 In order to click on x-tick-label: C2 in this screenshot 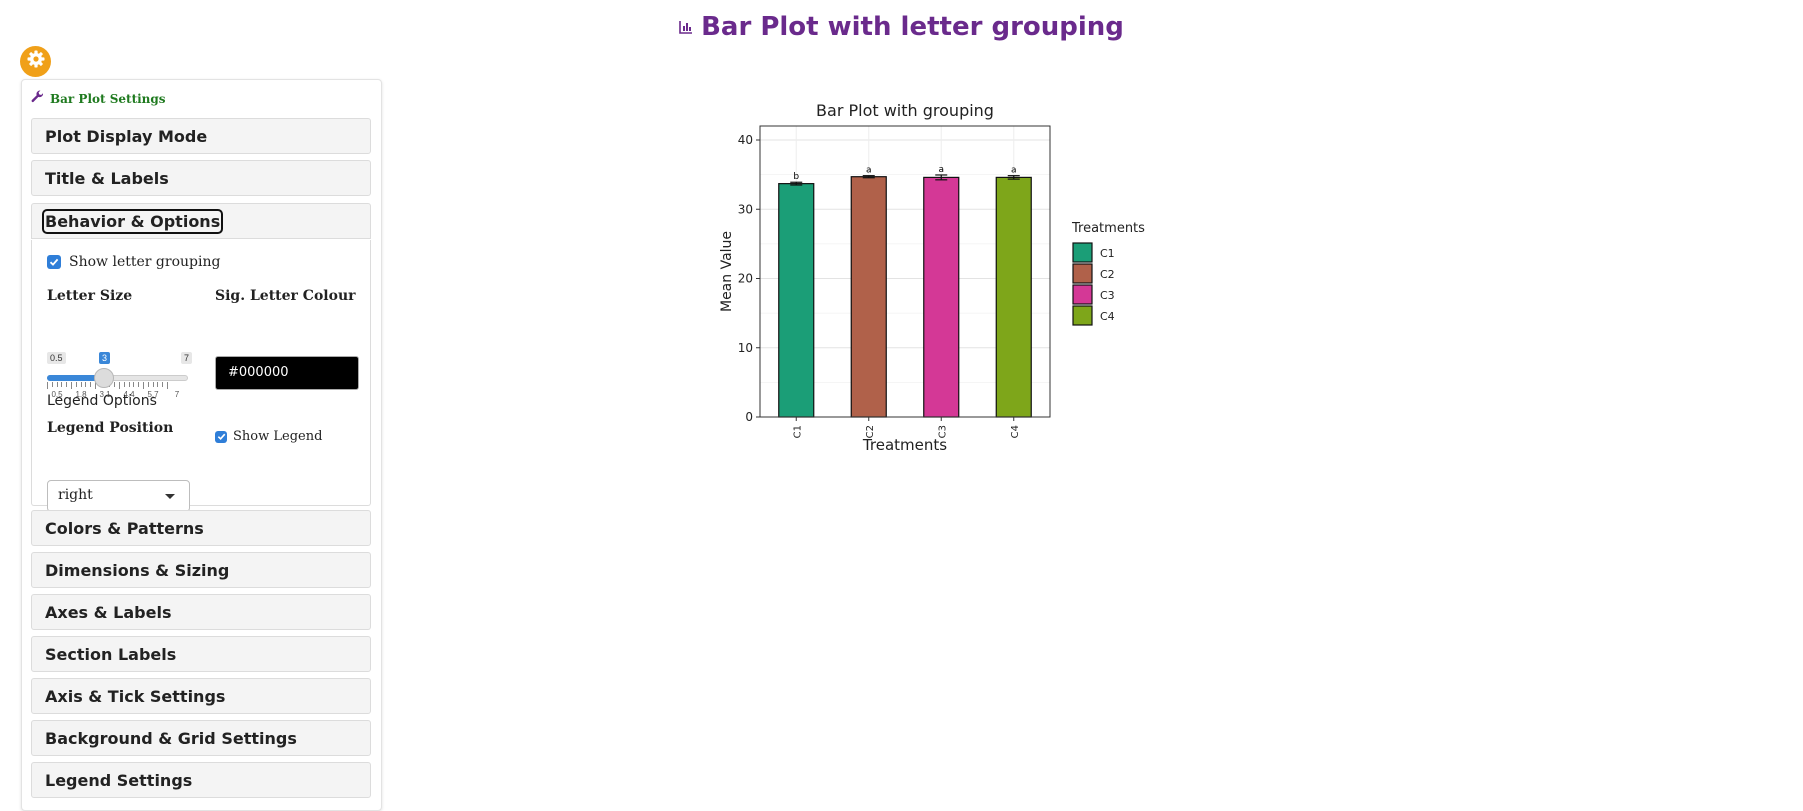, I will do `click(870, 431)`.